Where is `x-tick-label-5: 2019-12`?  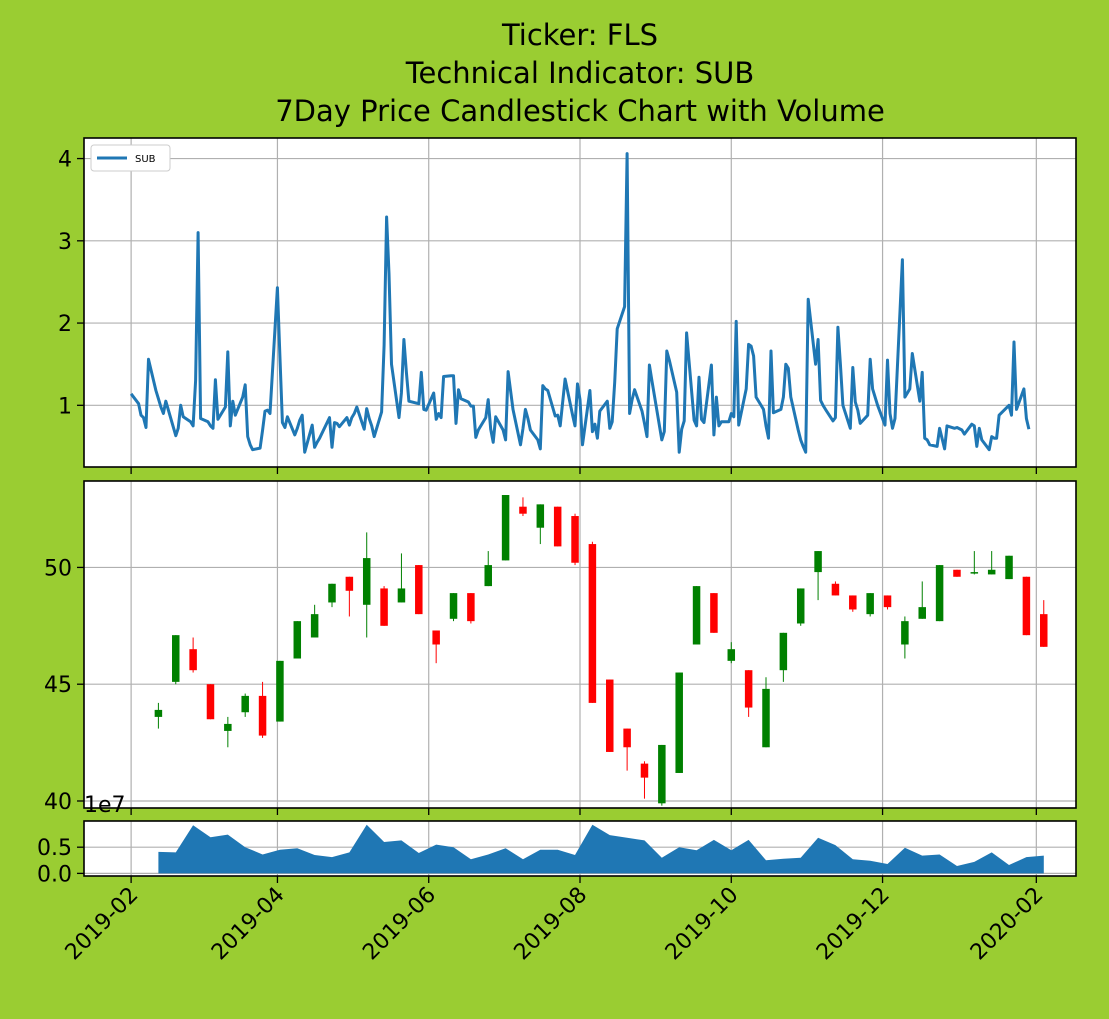
x-tick-label-5: 2019-12 is located at coordinates (853, 924).